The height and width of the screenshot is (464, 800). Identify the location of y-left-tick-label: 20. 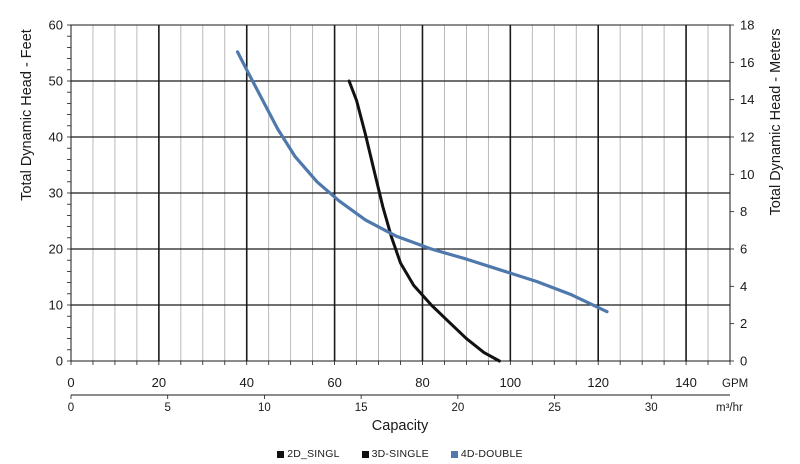
(56, 249).